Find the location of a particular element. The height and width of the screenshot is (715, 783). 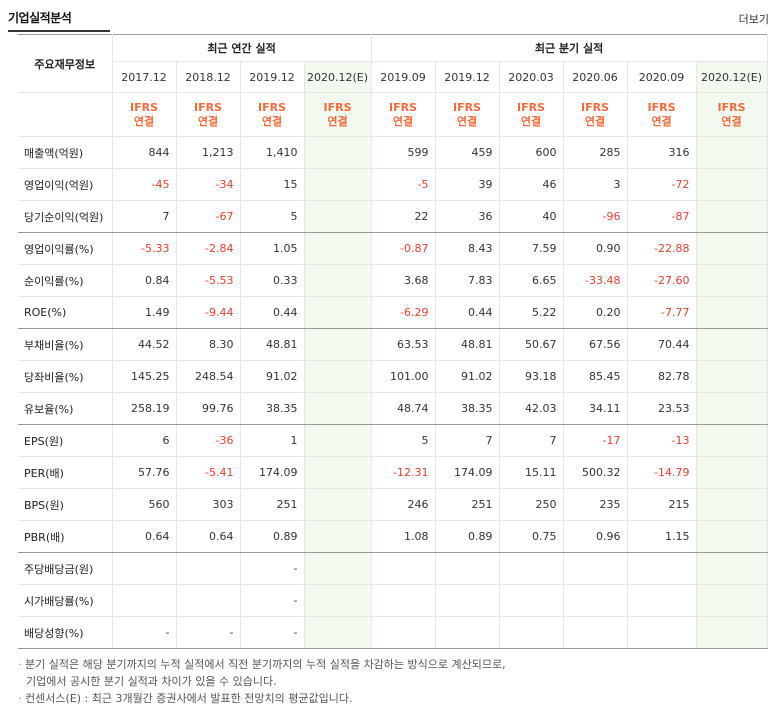

table-cell: 174.09 is located at coordinates (467, 472).